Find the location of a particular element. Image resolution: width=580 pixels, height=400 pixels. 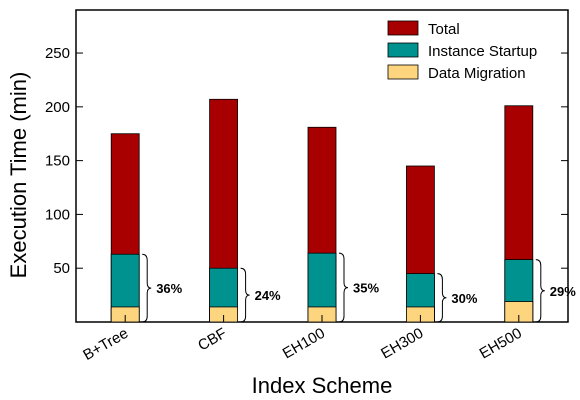

percent-label-eh300: 30% is located at coordinates (464, 298).